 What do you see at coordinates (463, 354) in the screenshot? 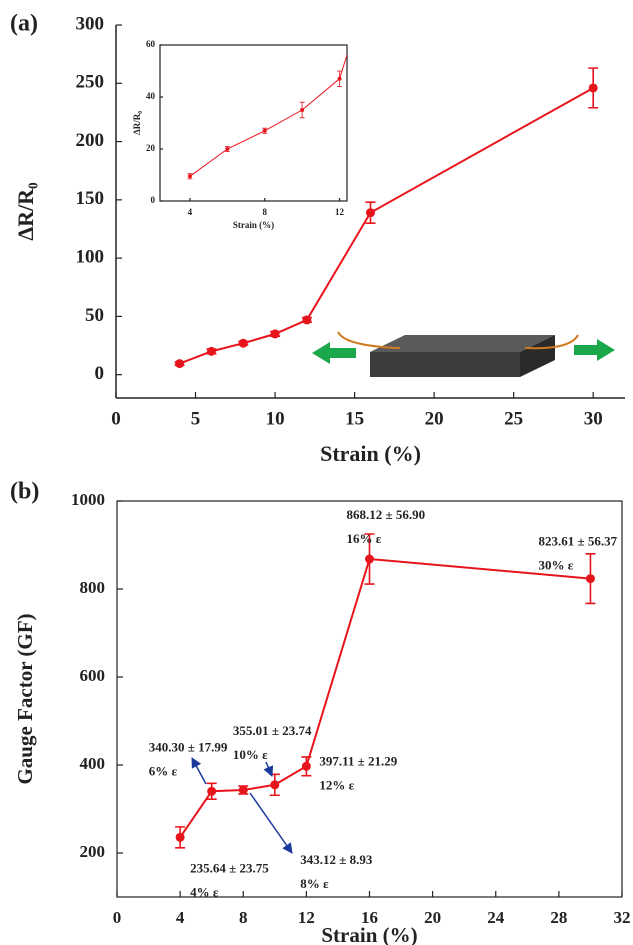
I see `sample-illustration` at bounding box center [463, 354].